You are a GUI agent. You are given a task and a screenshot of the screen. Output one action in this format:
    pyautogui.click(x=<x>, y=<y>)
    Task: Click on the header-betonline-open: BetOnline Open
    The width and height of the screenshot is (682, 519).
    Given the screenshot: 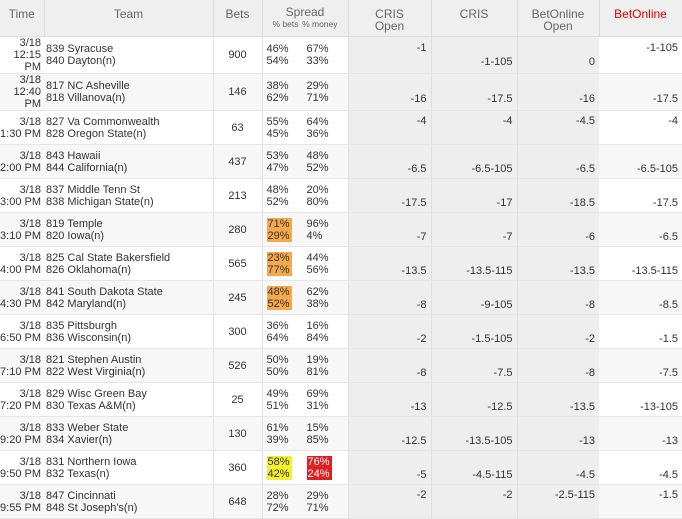 What is the action you would take?
    pyautogui.click(x=558, y=18)
    